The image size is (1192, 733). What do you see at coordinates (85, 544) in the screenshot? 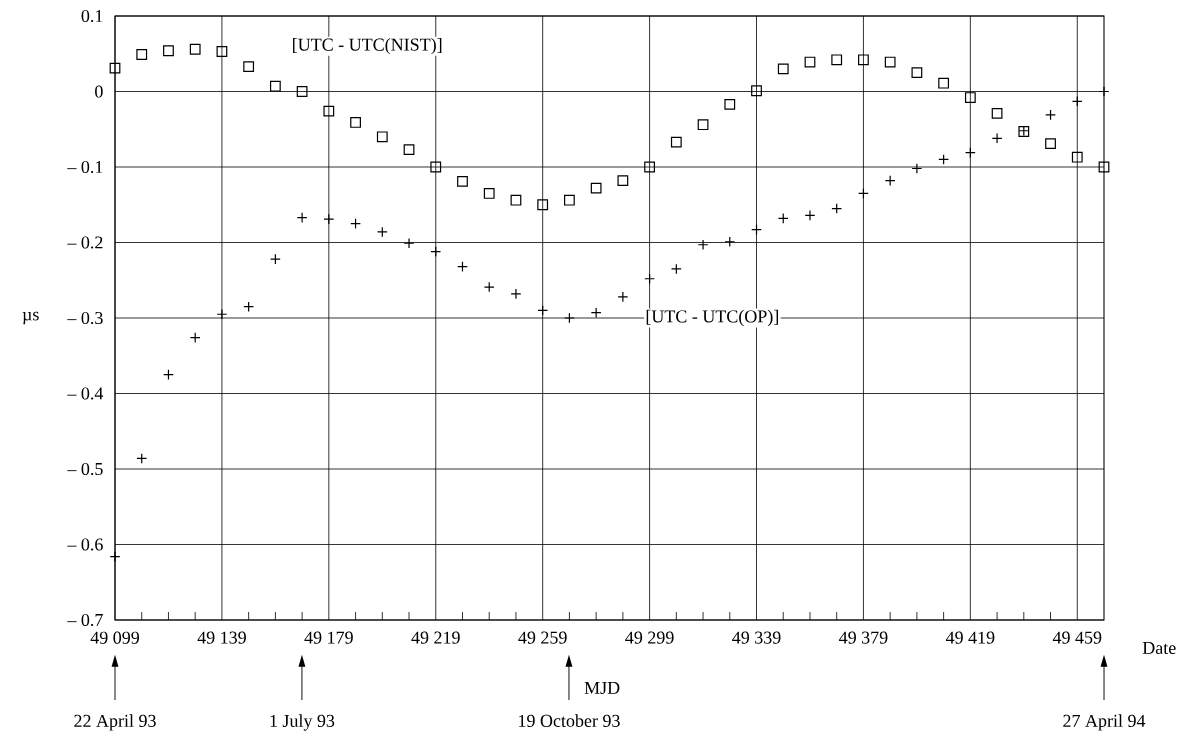
I see `y-tick-label: – 0.6` at bounding box center [85, 544].